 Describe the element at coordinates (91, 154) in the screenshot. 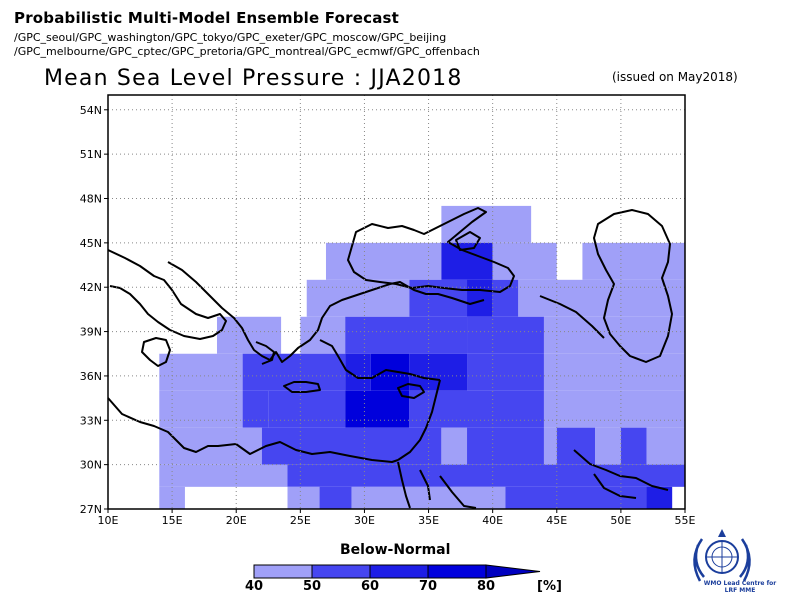

I see `y-tick-label: 51N` at that location.